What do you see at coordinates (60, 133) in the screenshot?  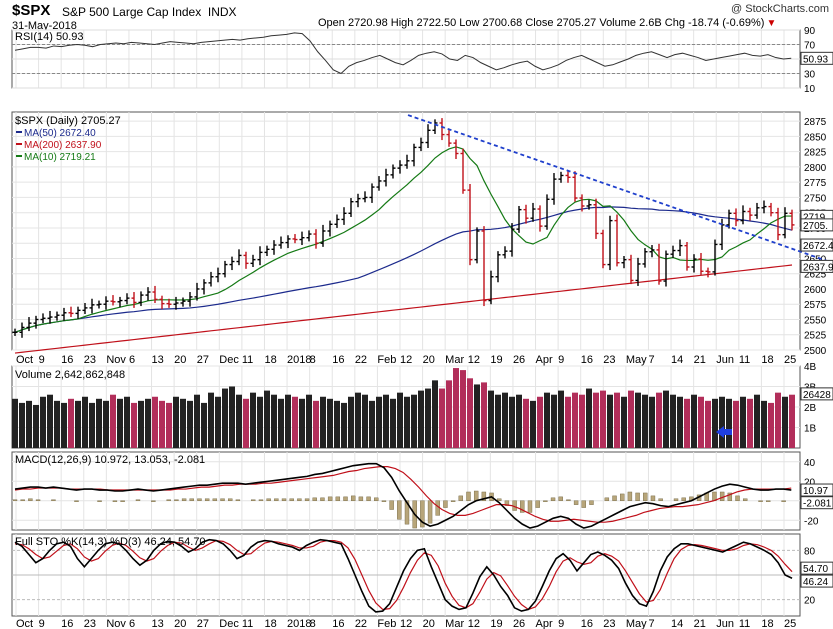 I see `legend-entry: MA(50) 2672.40` at bounding box center [60, 133].